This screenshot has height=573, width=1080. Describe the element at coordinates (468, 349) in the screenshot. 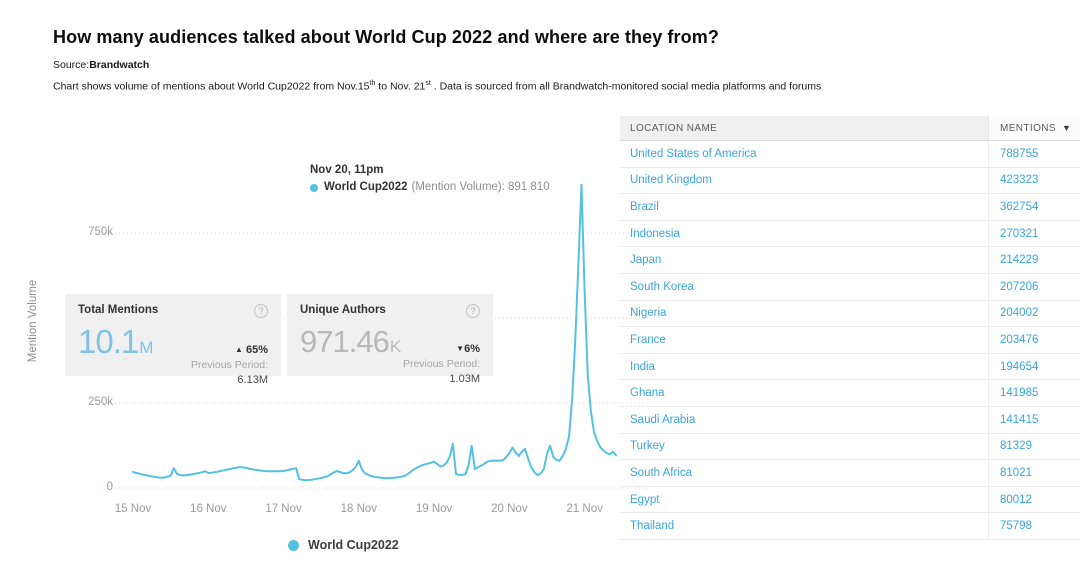

I see `change-badge: ▼6%` at that location.